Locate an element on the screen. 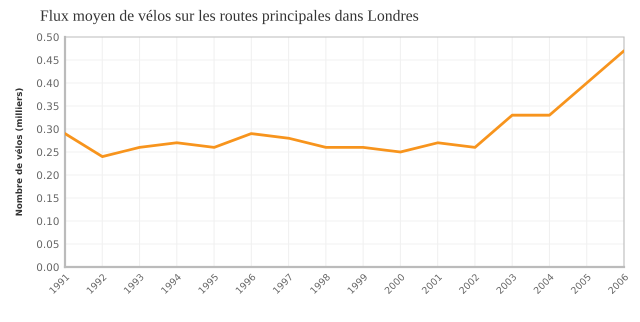  y-tick-label: 0.15 is located at coordinates (47, 198).